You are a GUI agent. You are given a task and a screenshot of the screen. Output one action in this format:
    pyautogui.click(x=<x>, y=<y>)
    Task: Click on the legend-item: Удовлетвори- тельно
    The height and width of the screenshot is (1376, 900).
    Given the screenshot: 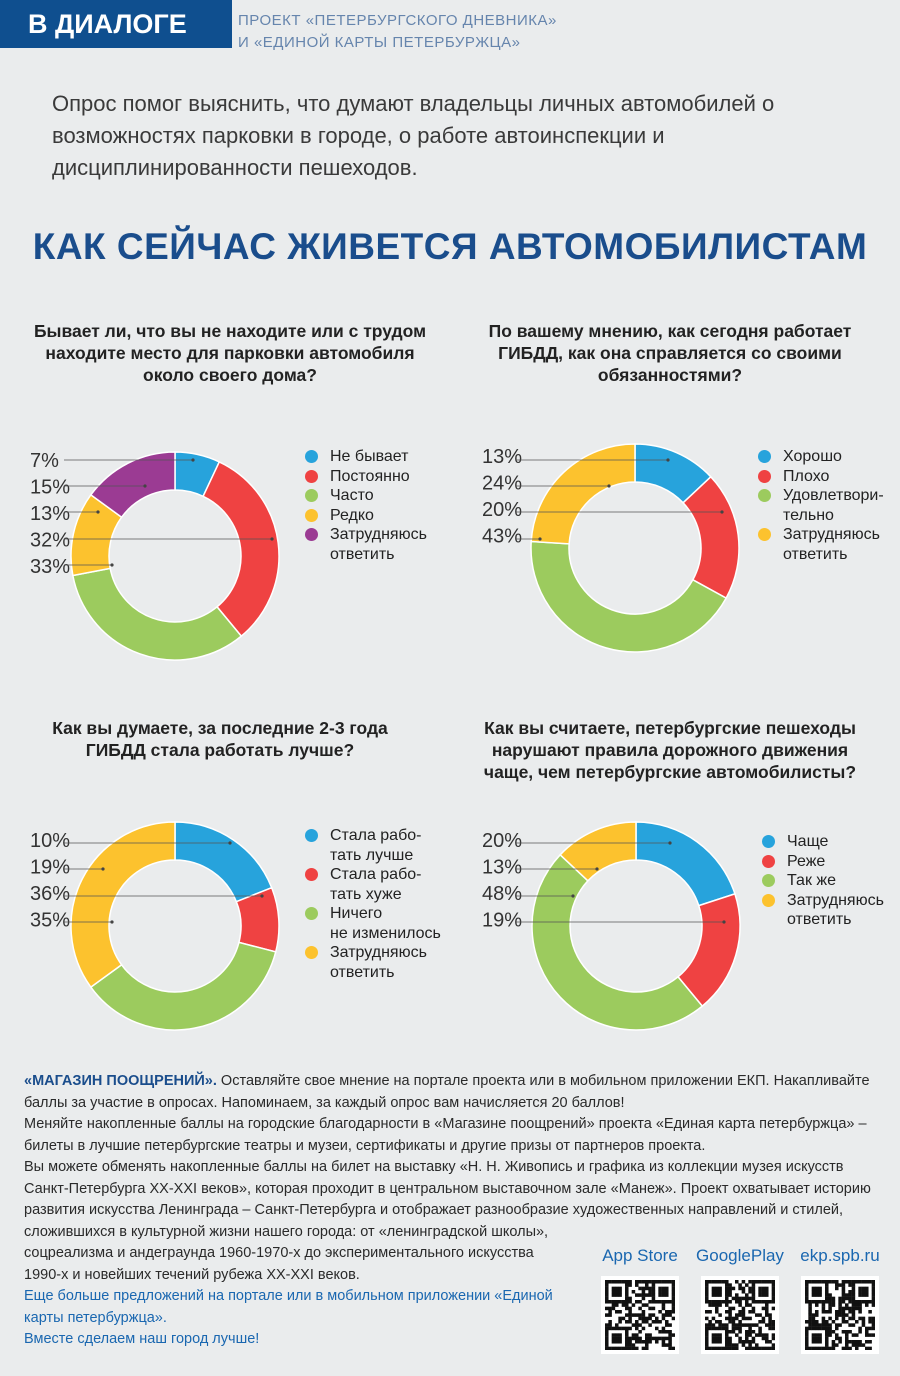 What is the action you would take?
    pyautogui.click(x=821, y=505)
    